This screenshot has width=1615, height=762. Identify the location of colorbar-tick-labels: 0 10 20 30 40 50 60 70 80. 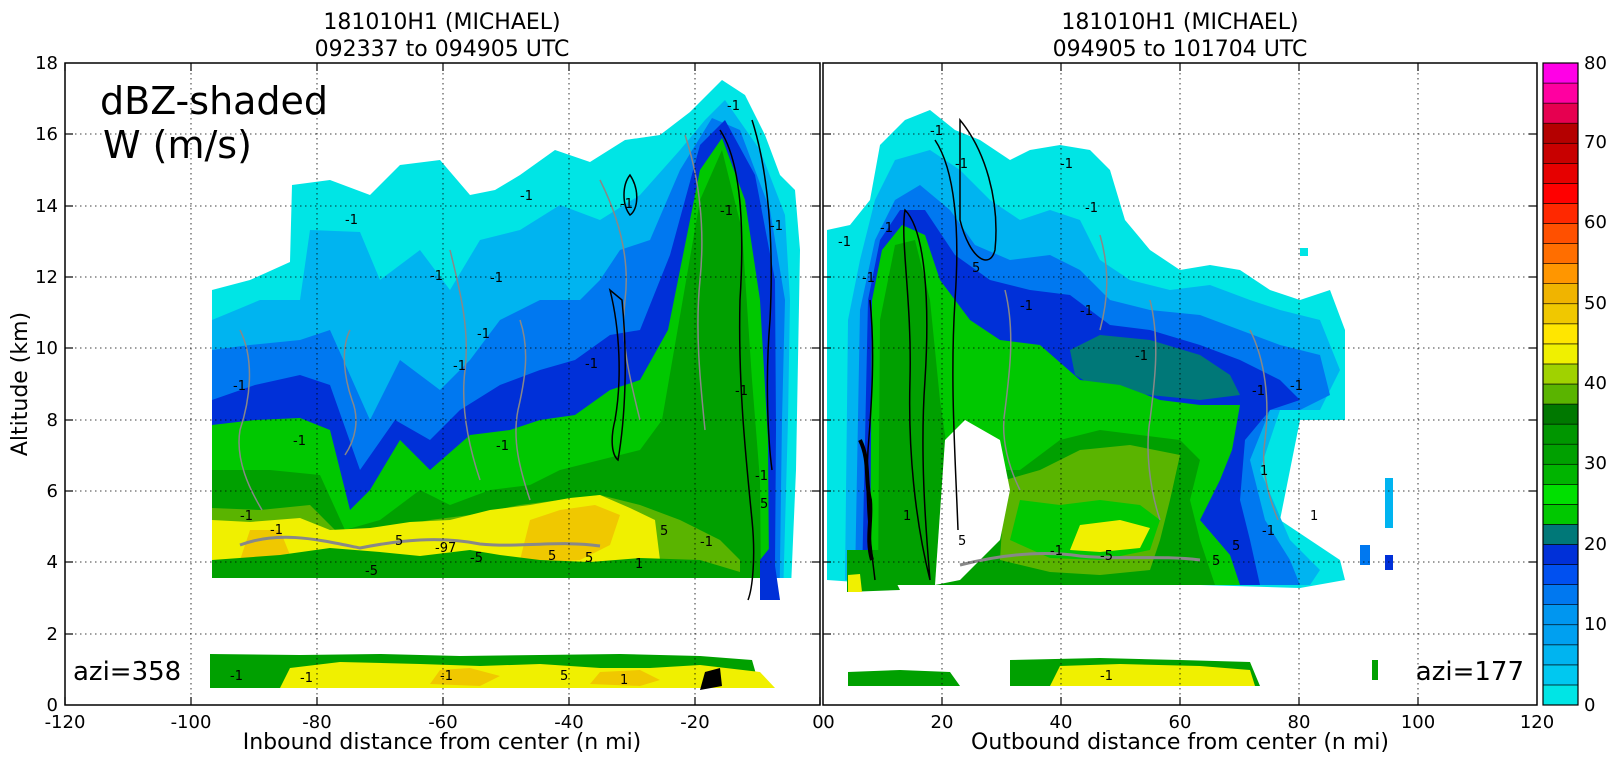
(1595, 384).